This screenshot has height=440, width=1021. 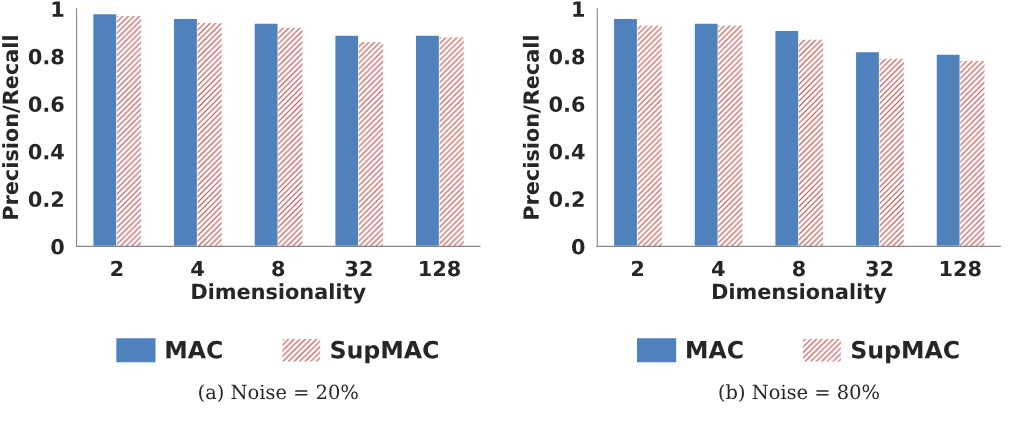 I want to click on text: (a) Noise = 20%, so click(x=278, y=393).